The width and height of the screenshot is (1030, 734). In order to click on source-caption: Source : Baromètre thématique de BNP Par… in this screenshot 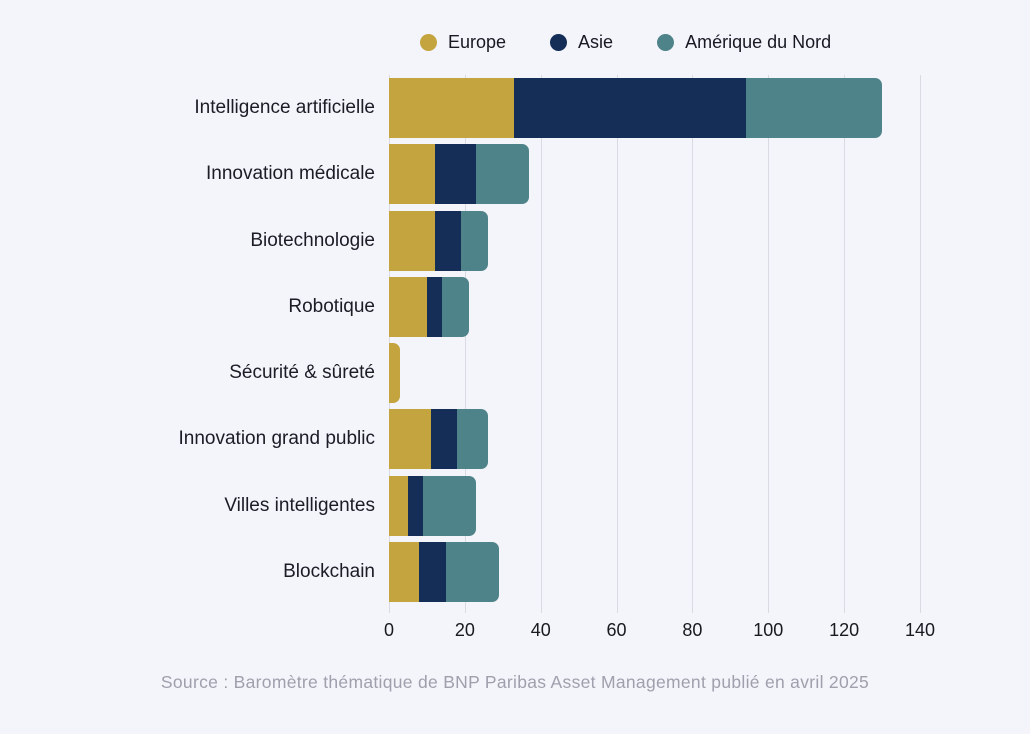, I will do `click(515, 682)`.